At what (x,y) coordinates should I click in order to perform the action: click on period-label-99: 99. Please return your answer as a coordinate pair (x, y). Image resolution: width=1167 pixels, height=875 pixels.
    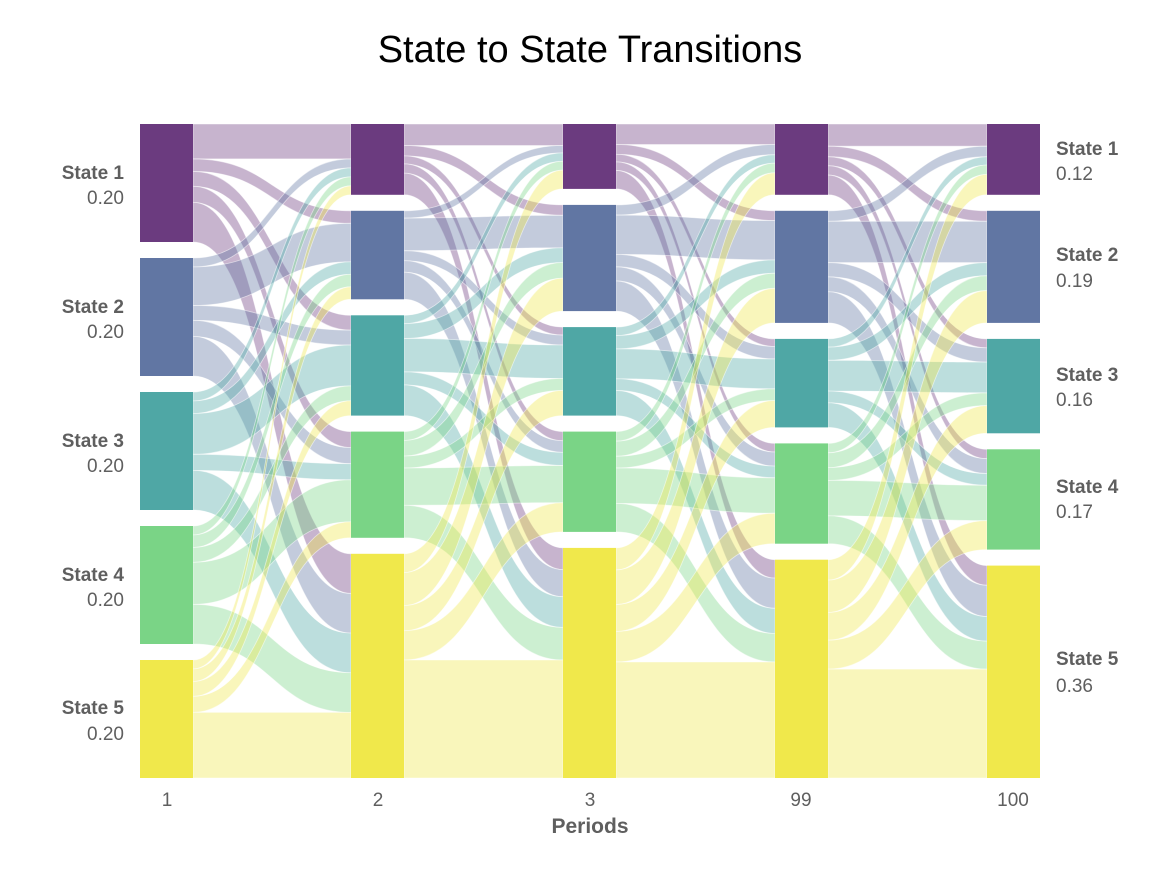
    Looking at the image, I should click on (800, 800).